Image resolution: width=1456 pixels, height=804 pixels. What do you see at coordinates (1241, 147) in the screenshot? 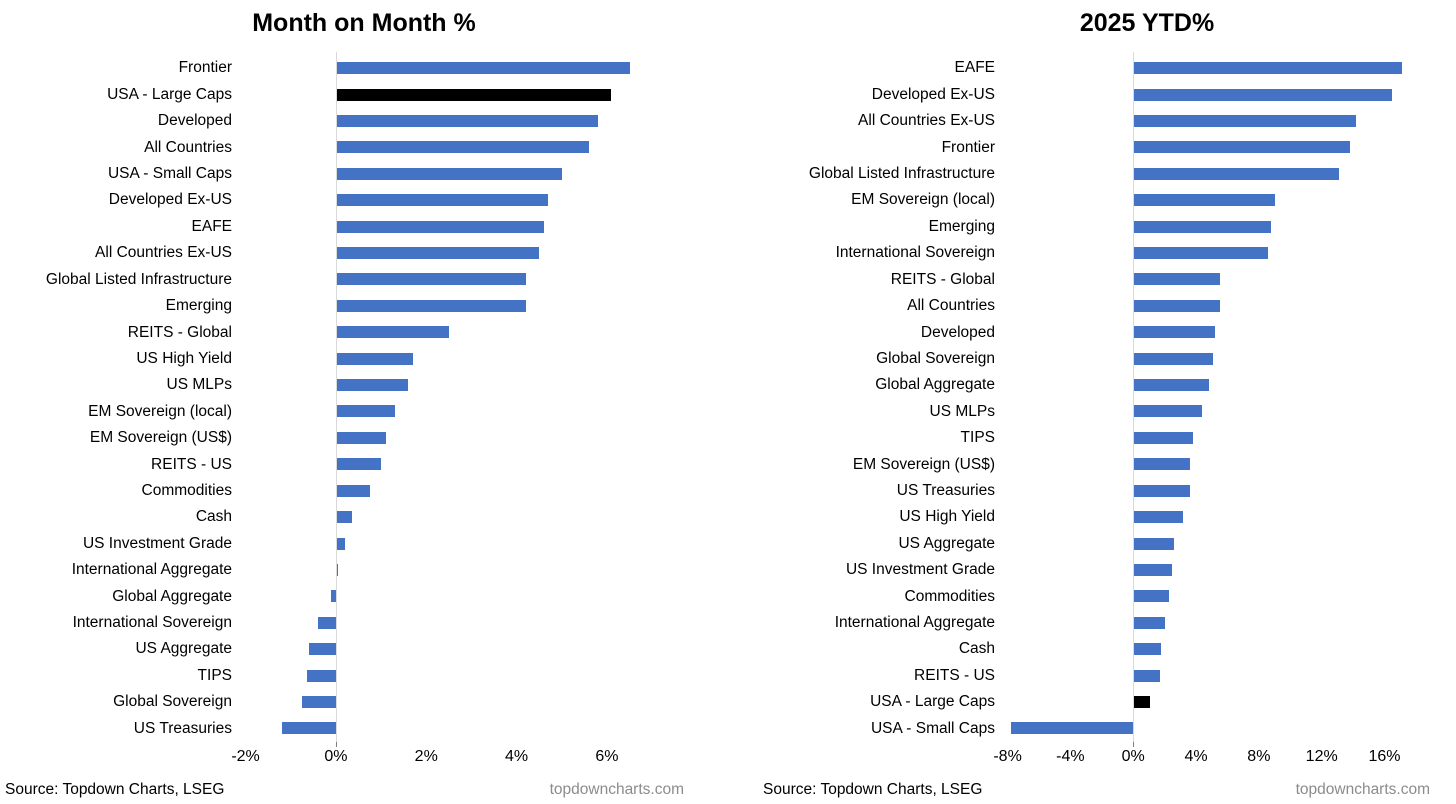
I see `bar-frontier` at bounding box center [1241, 147].